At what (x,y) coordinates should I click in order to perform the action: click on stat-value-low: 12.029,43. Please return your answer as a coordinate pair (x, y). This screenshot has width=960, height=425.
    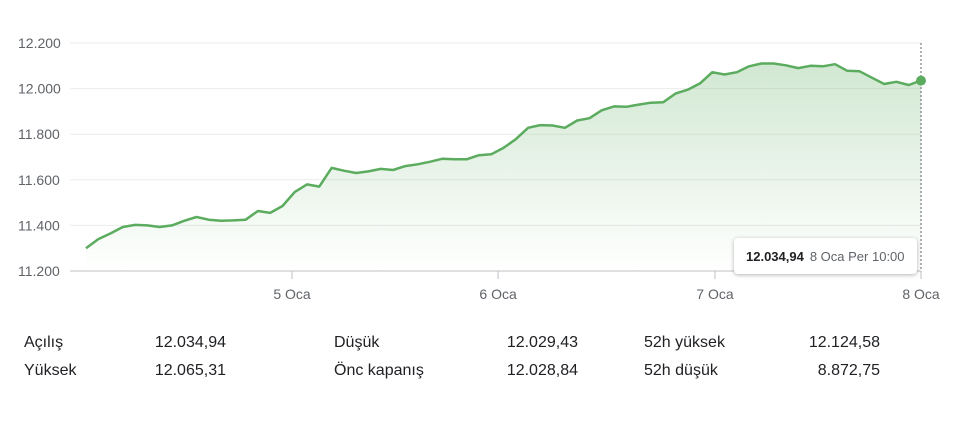
    Looking at the image, I should click on (542, 342).